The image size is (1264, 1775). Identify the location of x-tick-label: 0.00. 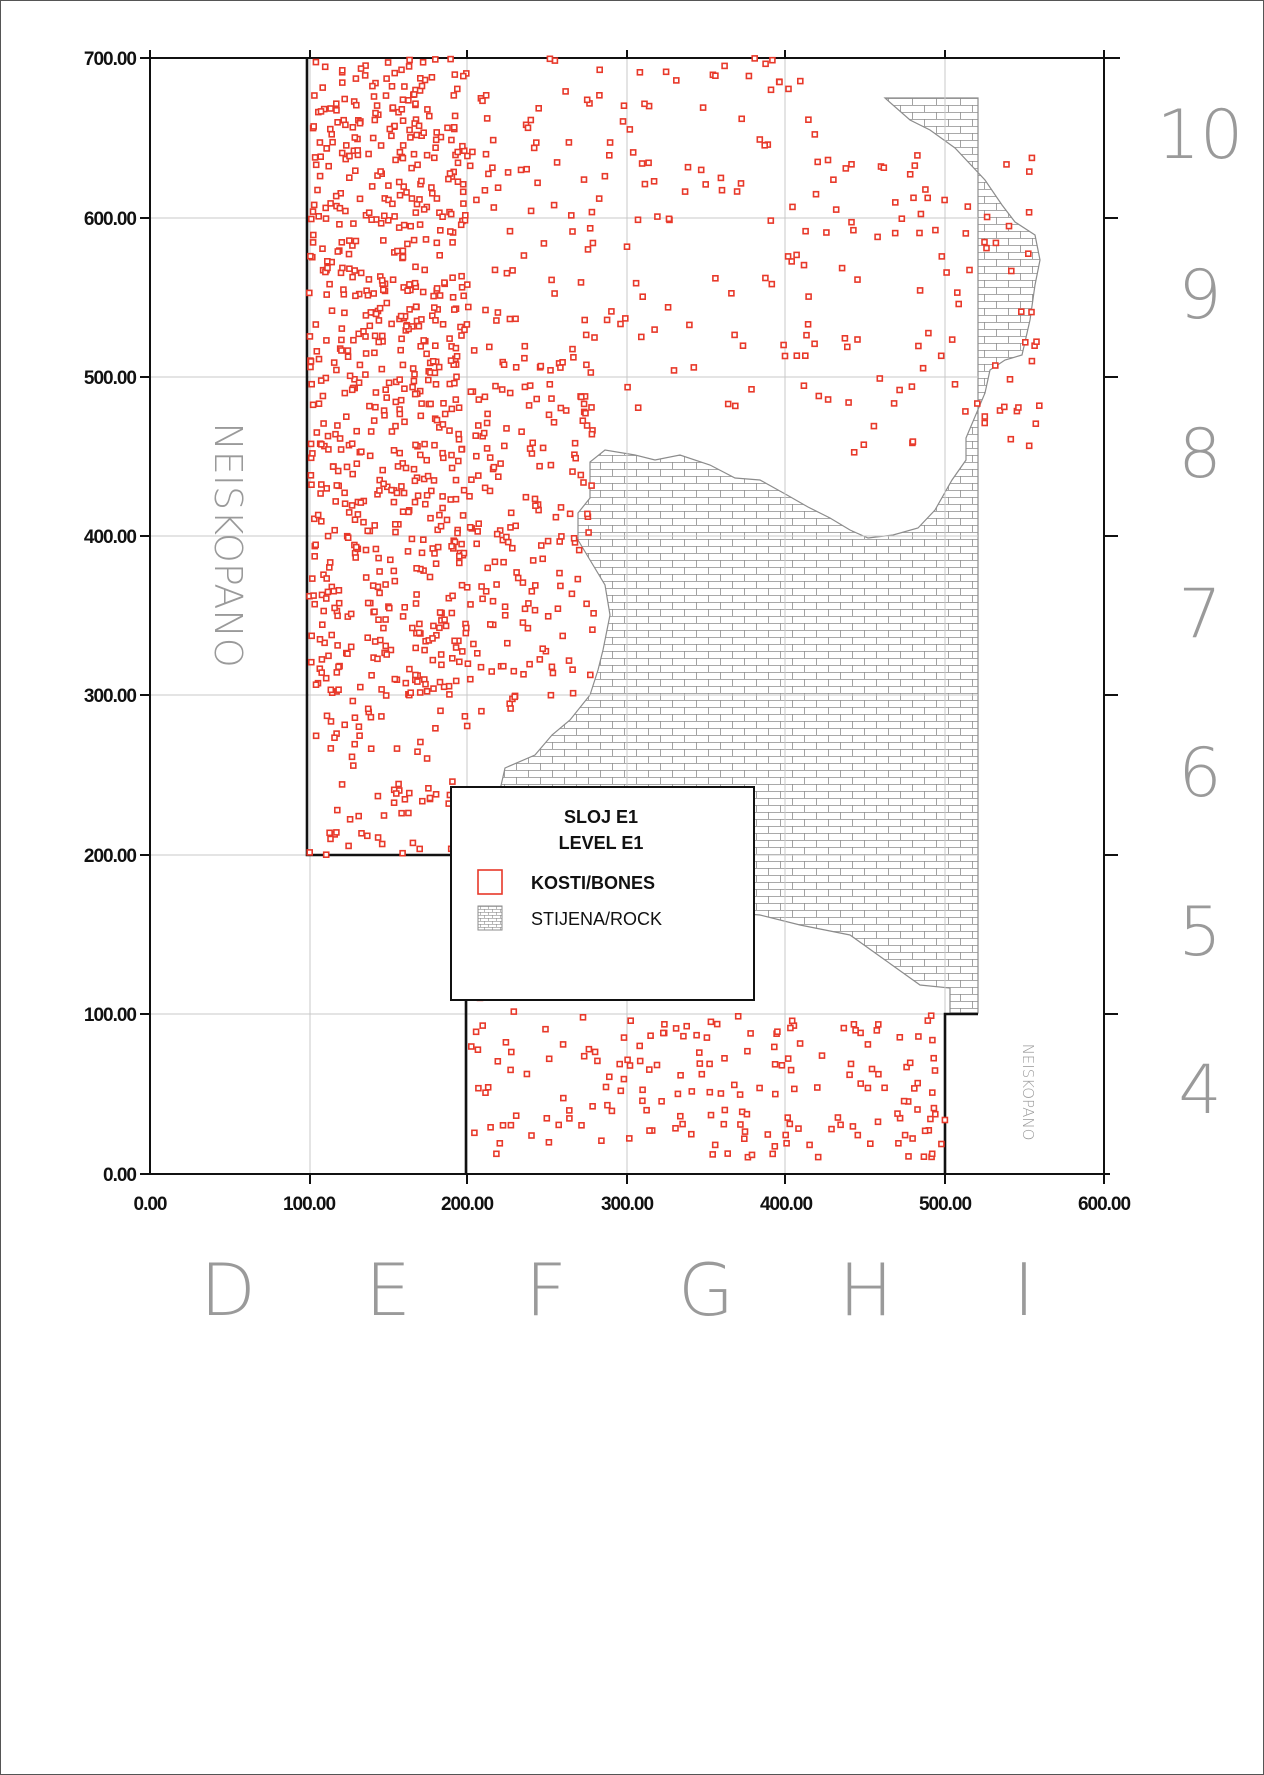
(150, 1204).